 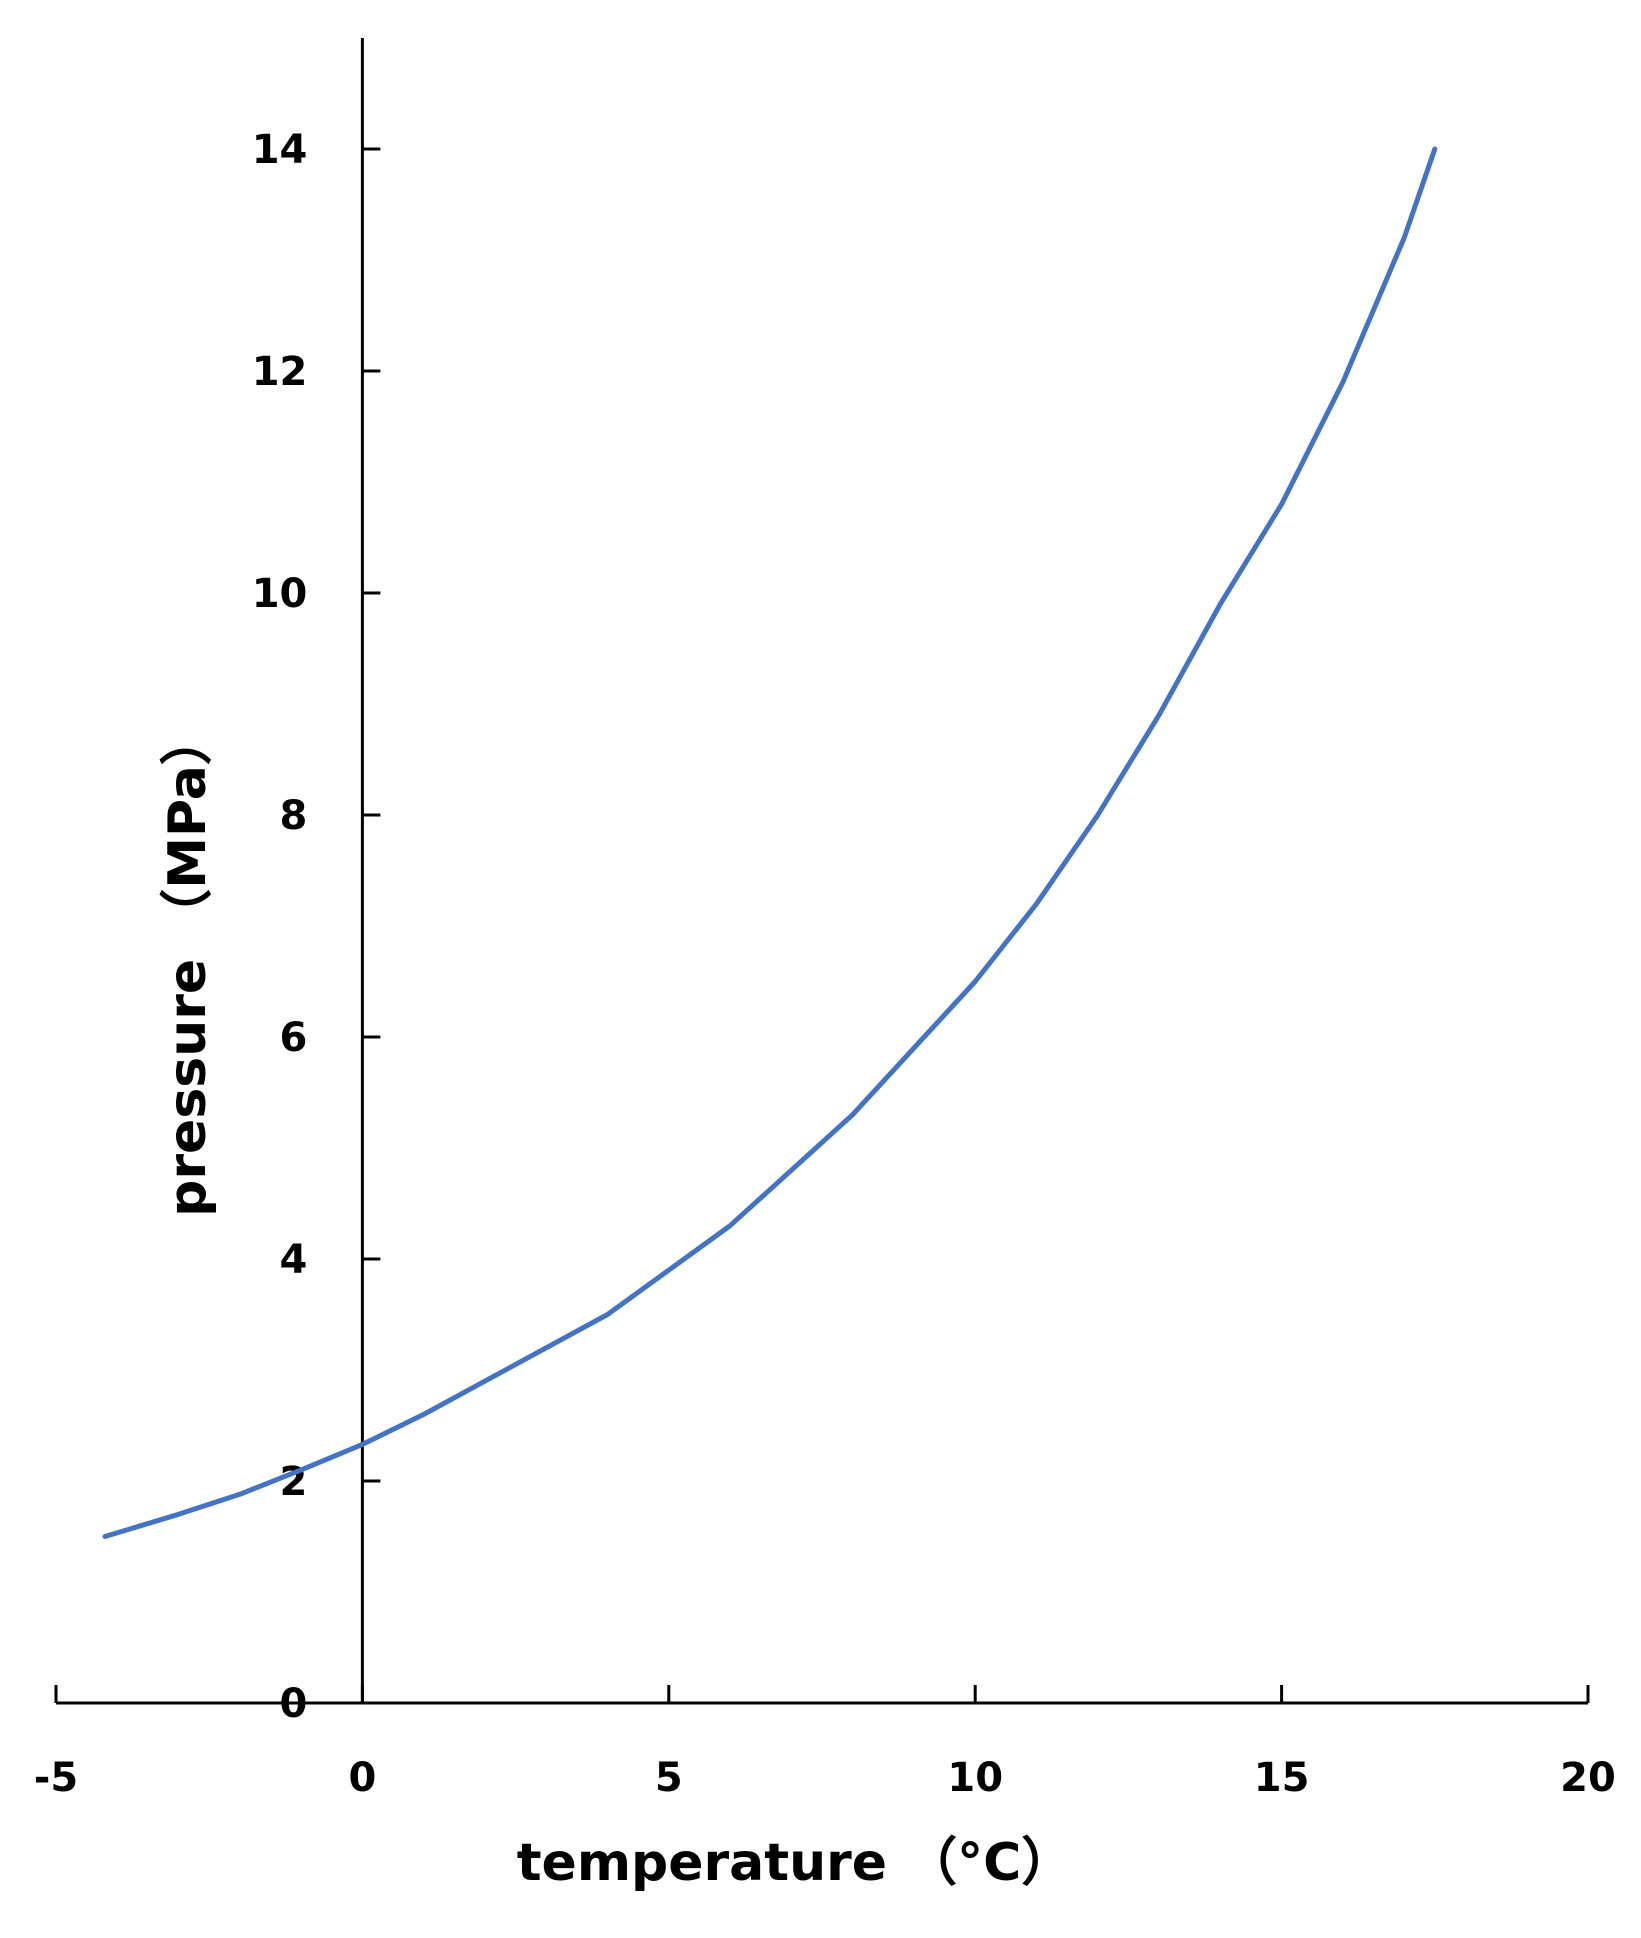 What do you see at coordinates (669, 1778) in the screenshot?
I see `x-tick-label: 5` at bounding box center [669, 1778].